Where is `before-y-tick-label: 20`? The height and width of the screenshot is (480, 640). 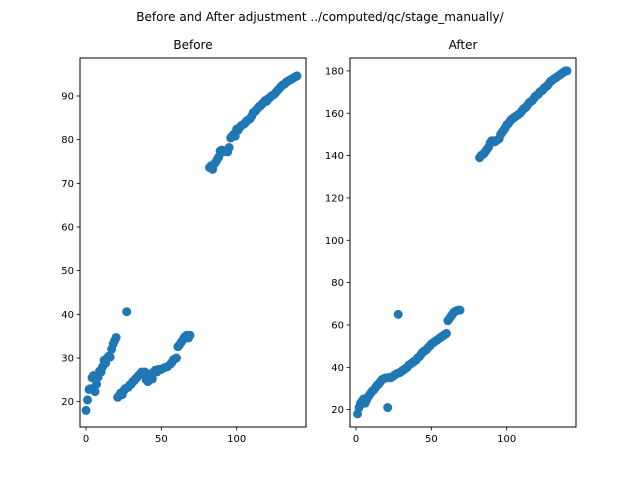
before-y-tick-label: 20 is located at coordinates (67, 402).